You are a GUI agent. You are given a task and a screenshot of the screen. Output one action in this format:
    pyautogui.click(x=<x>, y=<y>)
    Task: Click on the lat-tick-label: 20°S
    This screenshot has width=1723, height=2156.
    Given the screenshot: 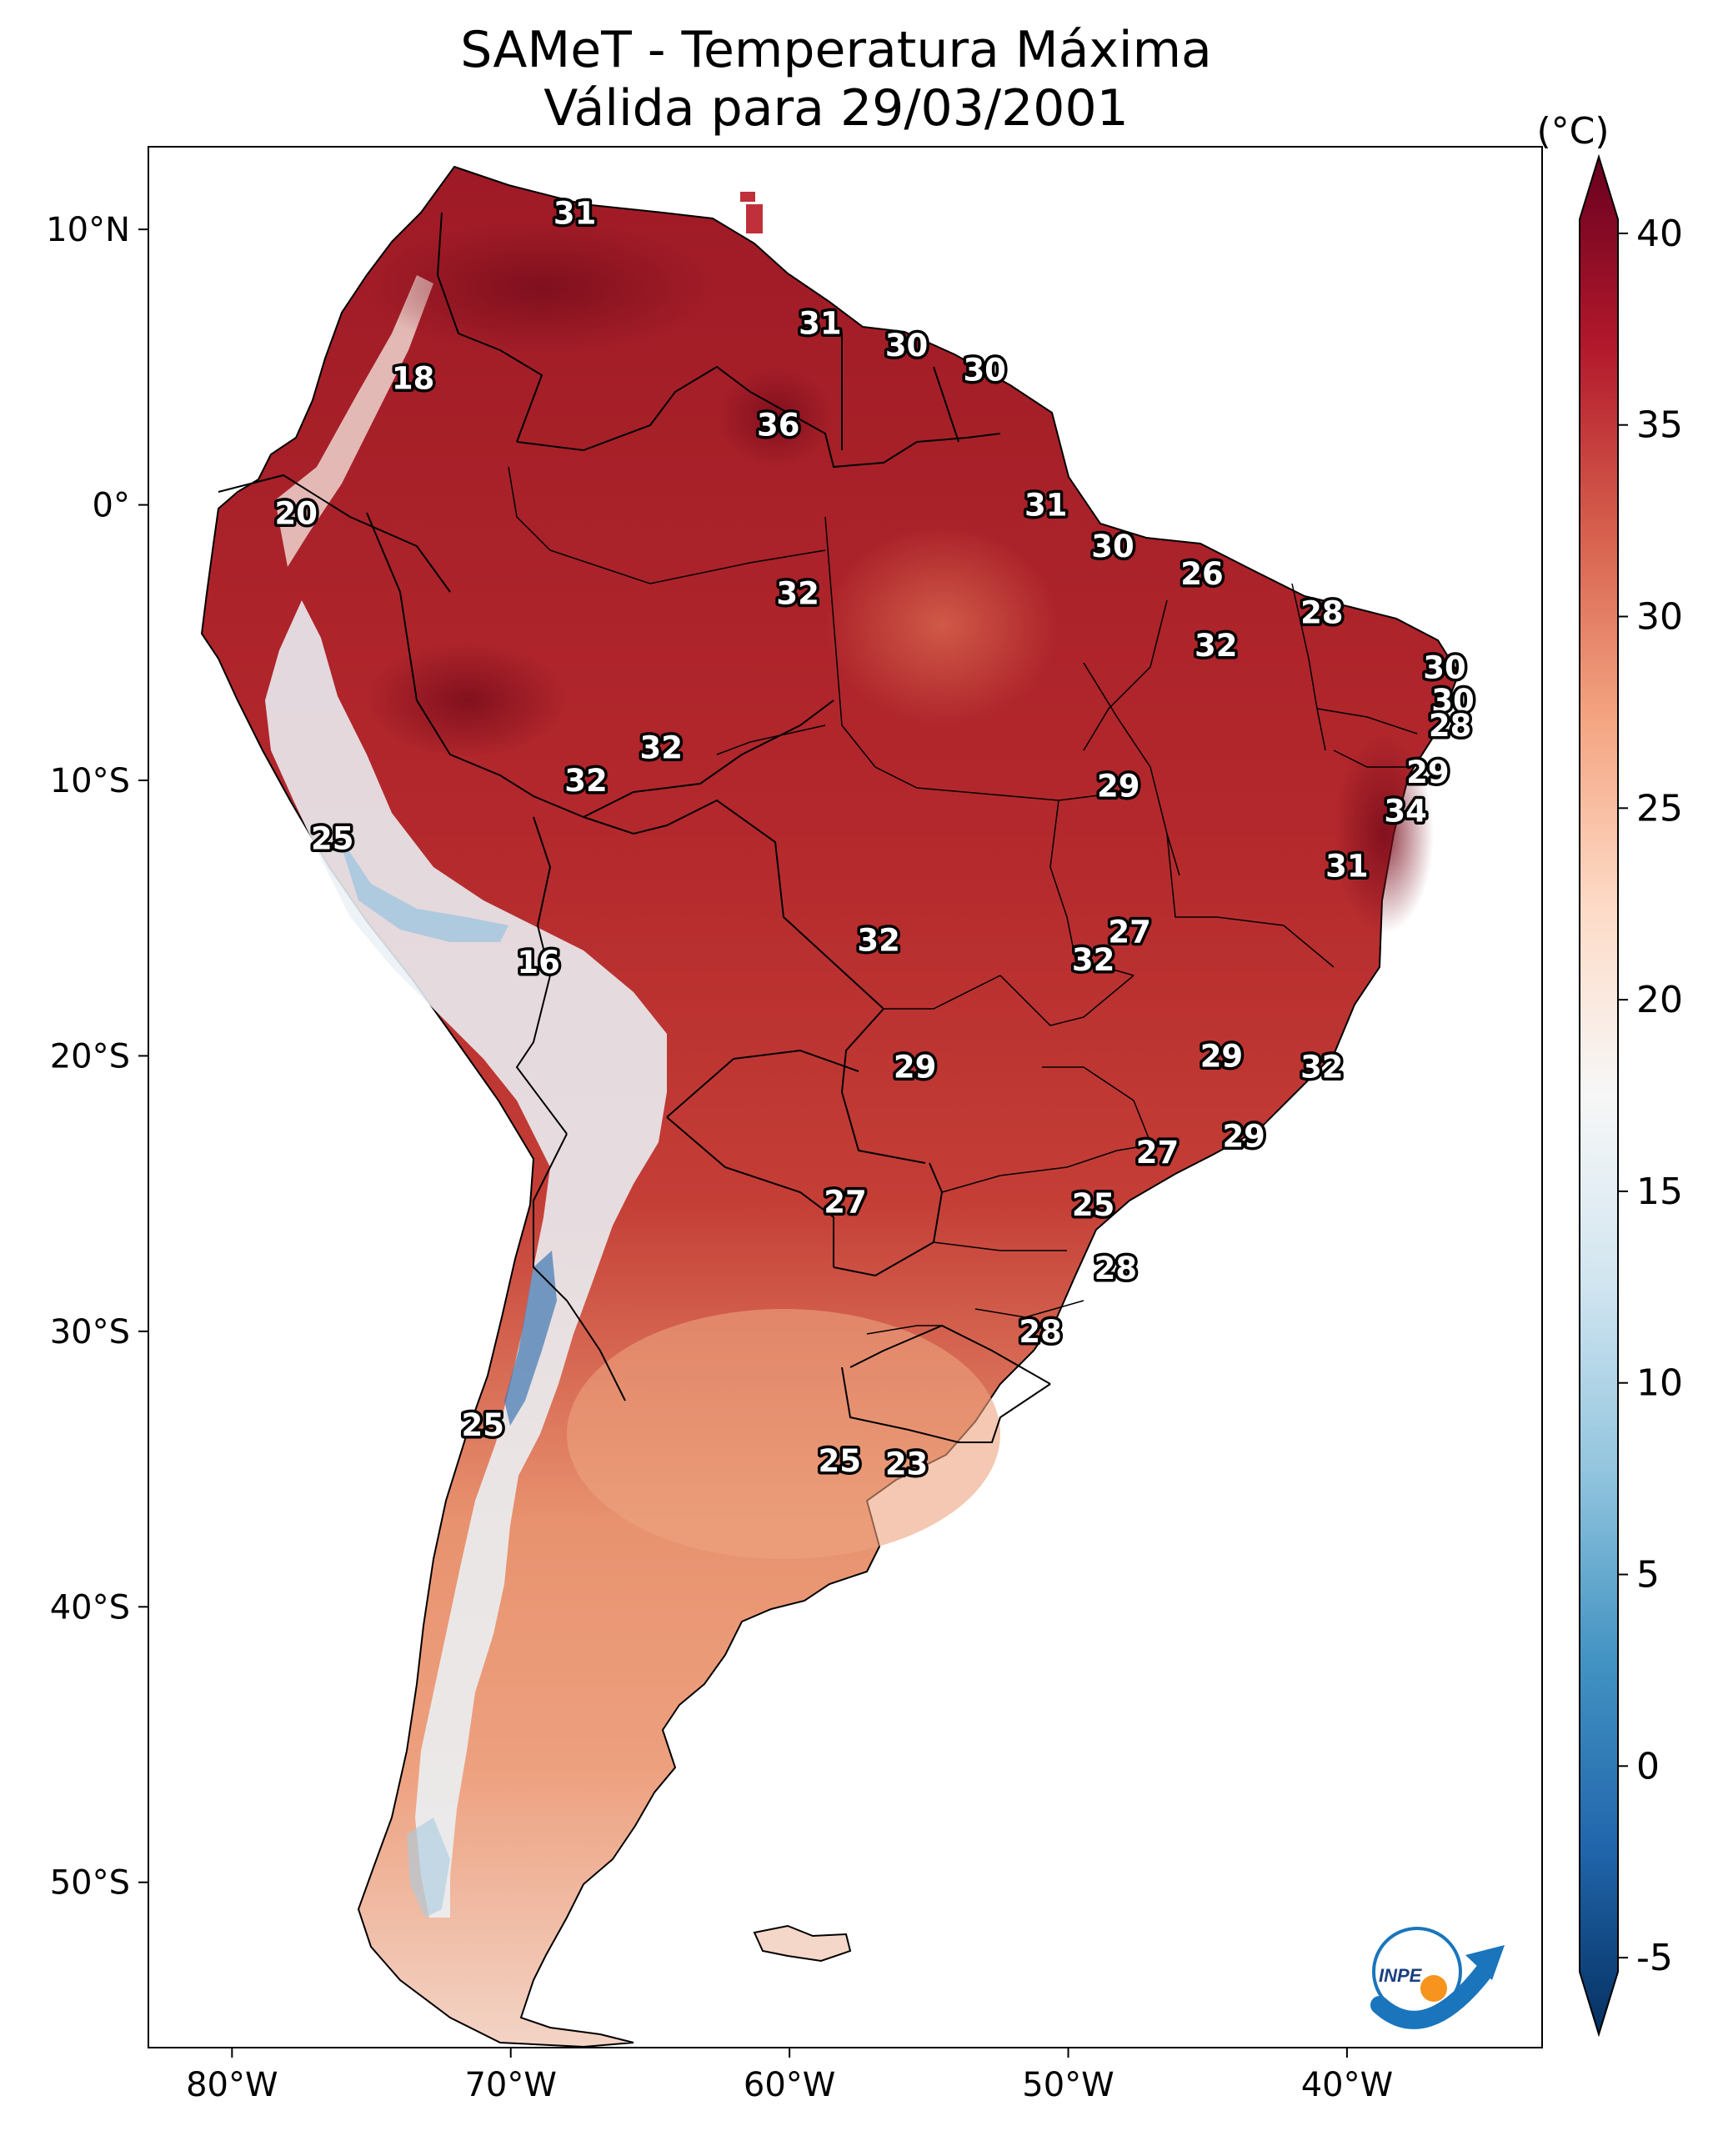 What is the action you would take?
    pyautogui.click(x=90, y=1056)
    